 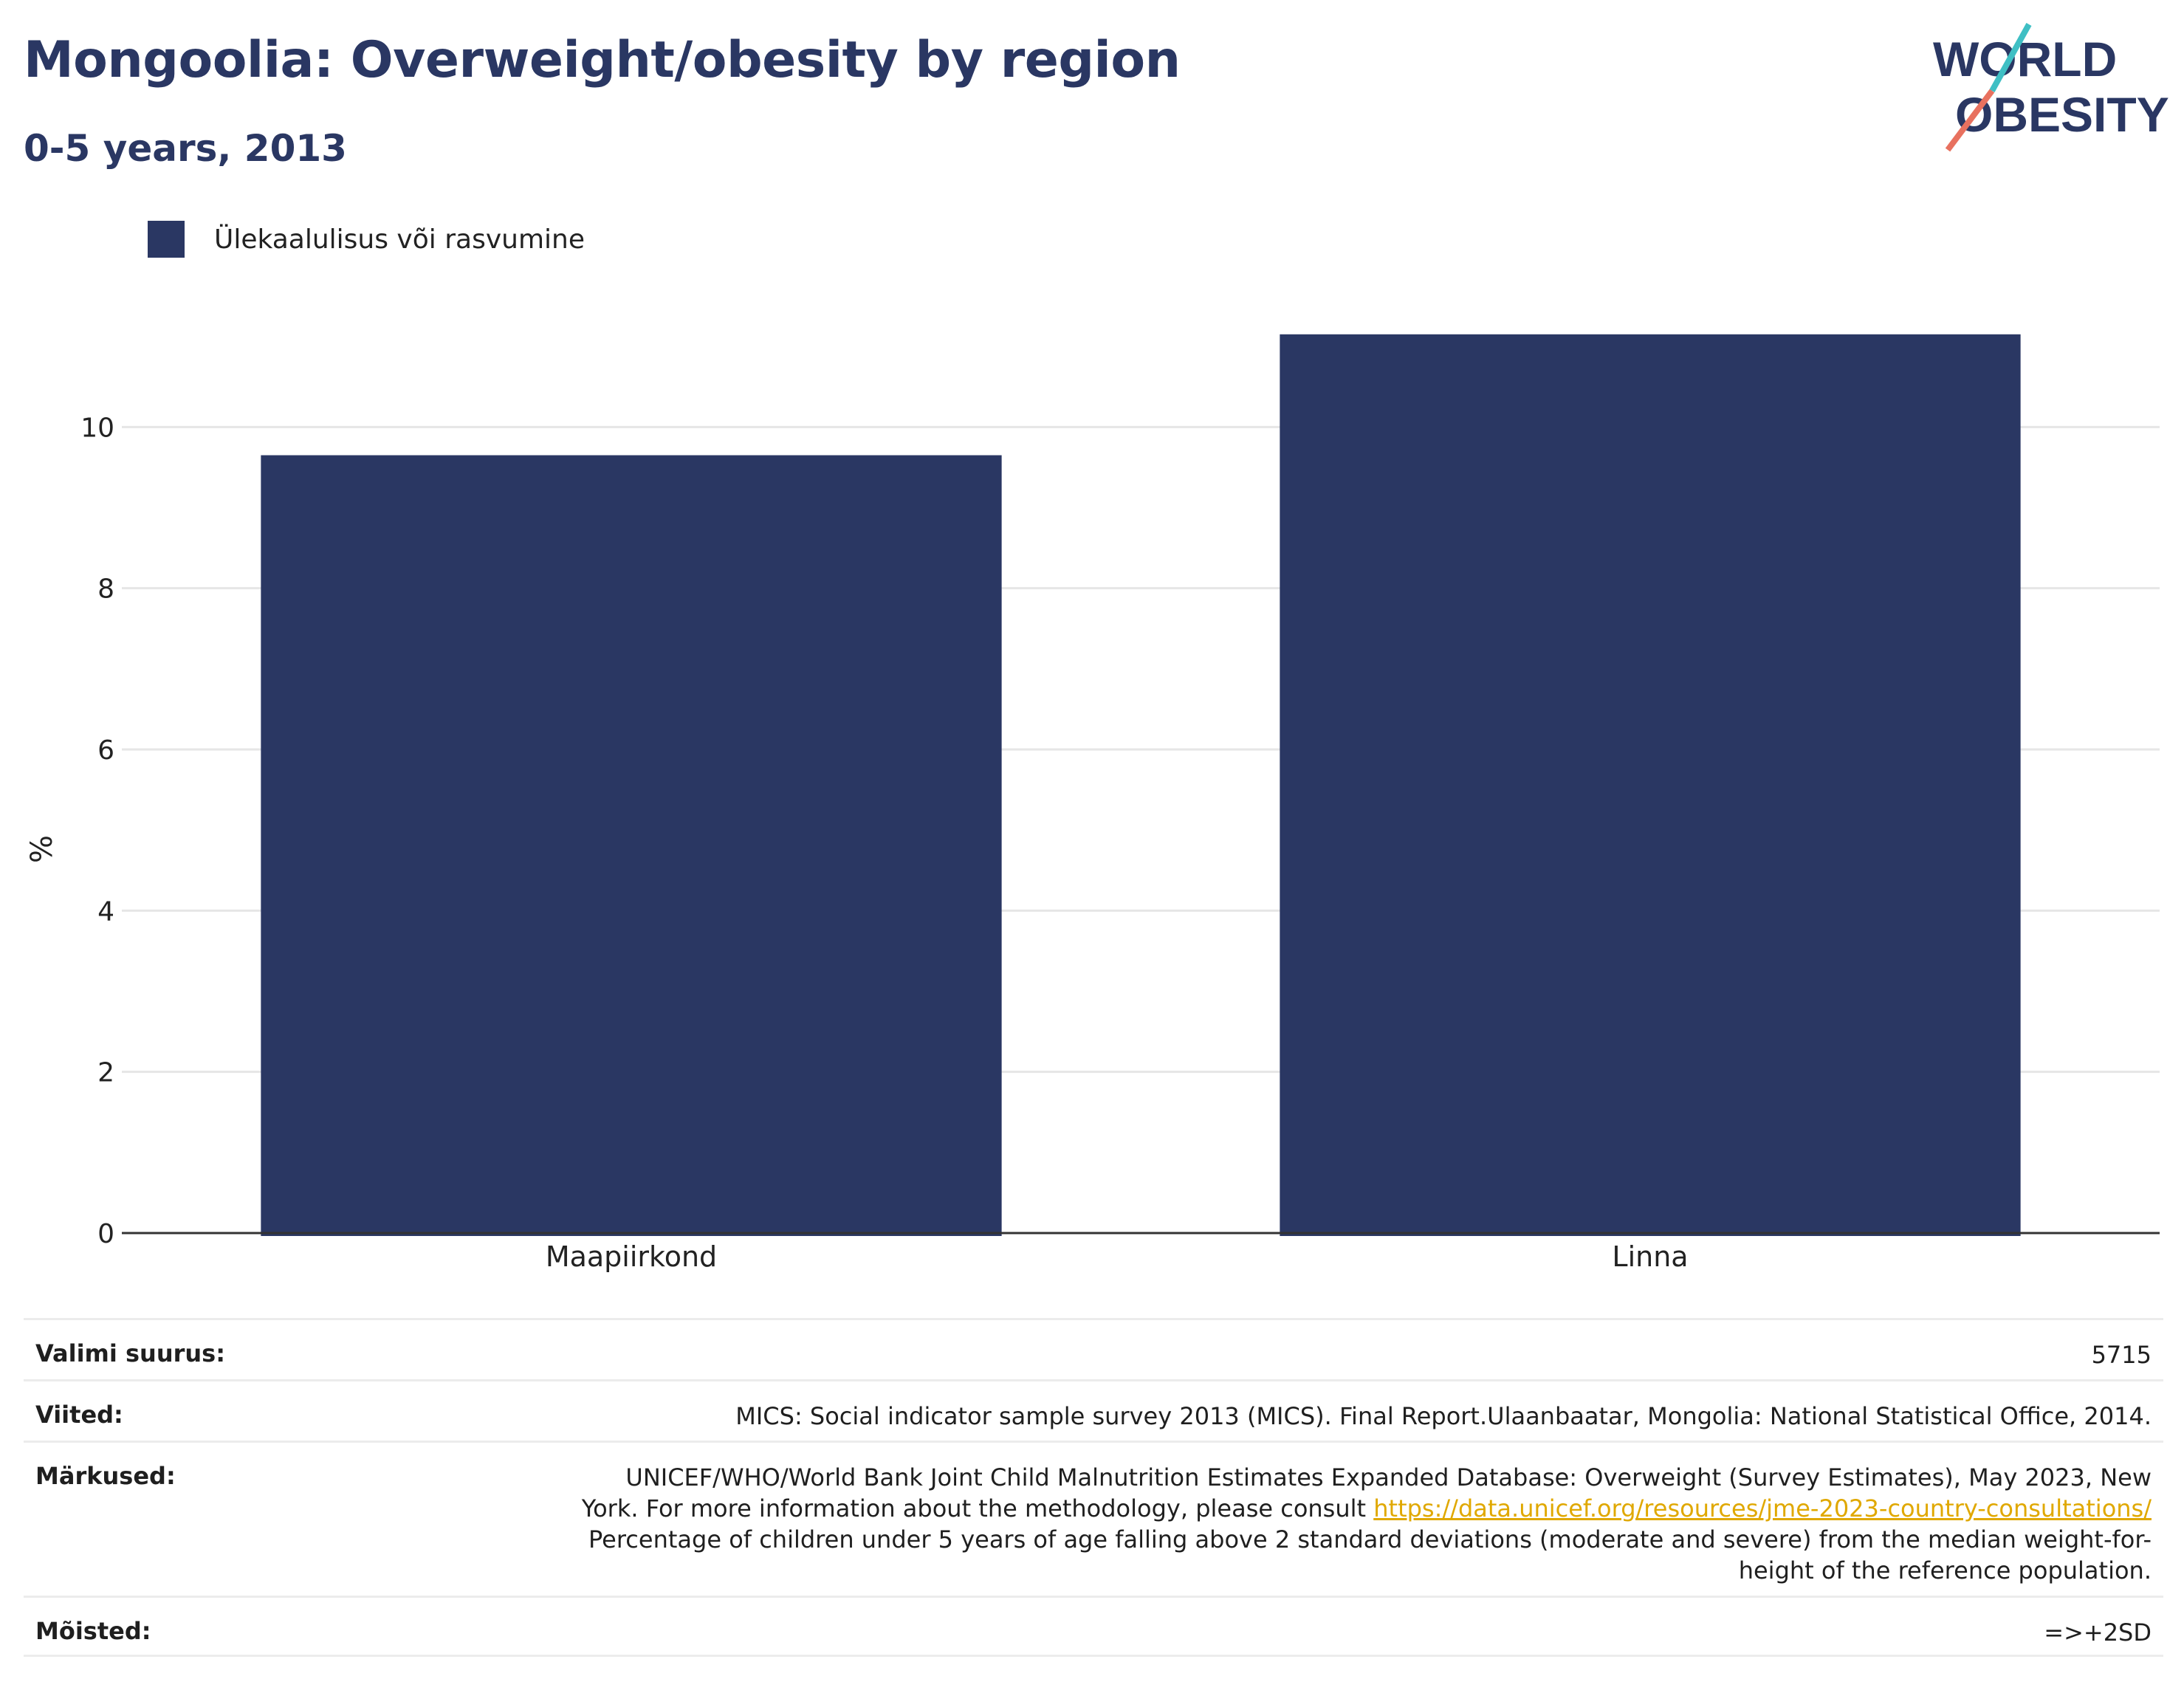 What do you see at coordinates (400, 239) in the screenshot?
I see `legend-label: Ülekaalulisus või rasvumine` at bounding box center [400, 239].